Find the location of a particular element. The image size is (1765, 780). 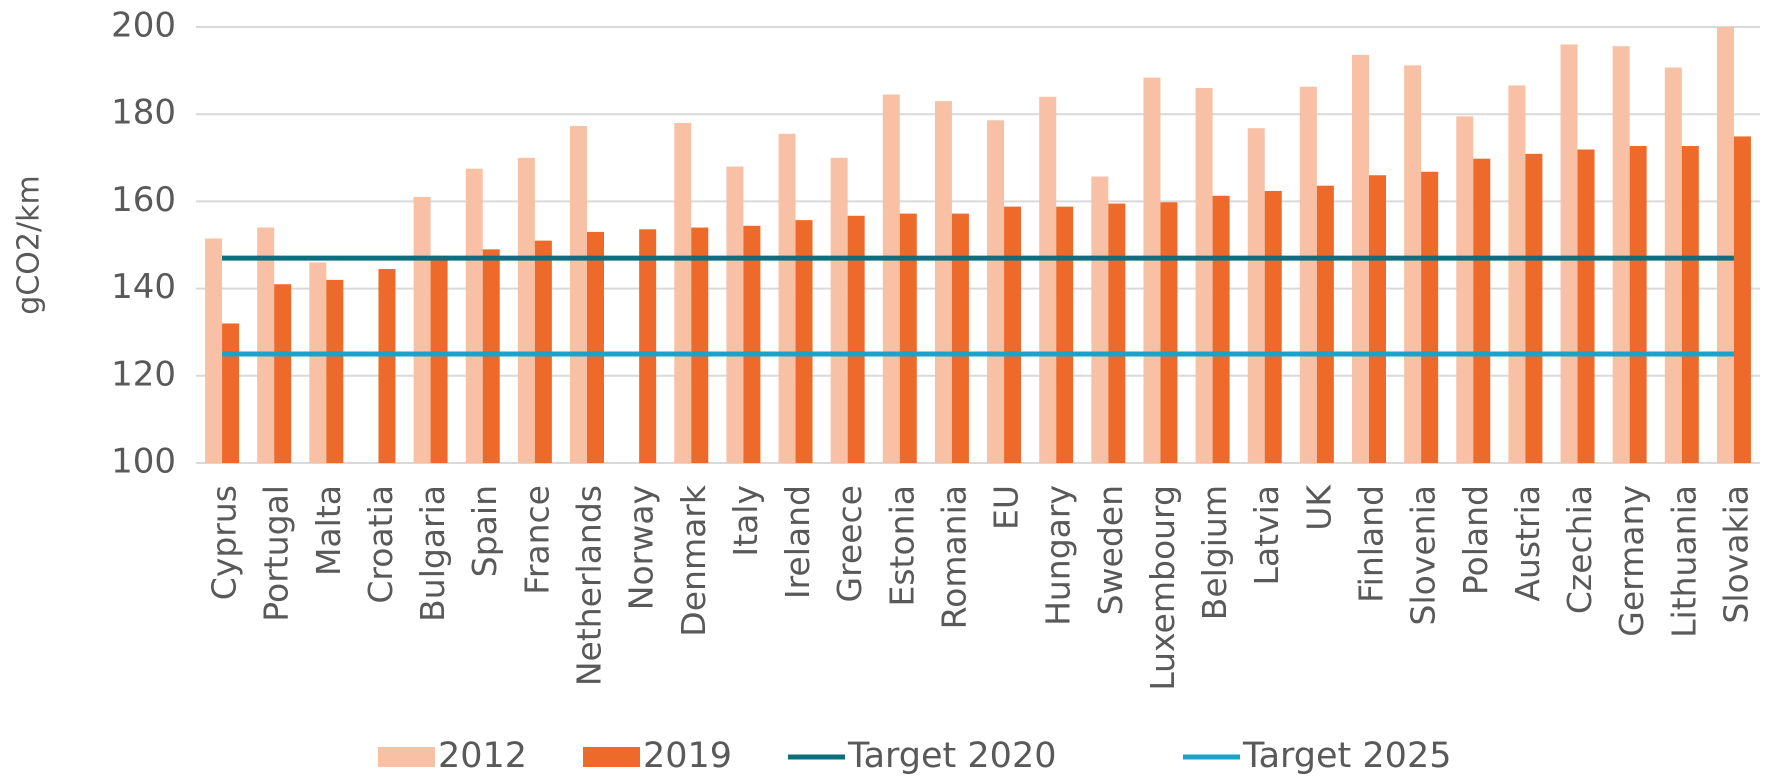

x-tick-label: Romania is located at coordinates (953, 557).